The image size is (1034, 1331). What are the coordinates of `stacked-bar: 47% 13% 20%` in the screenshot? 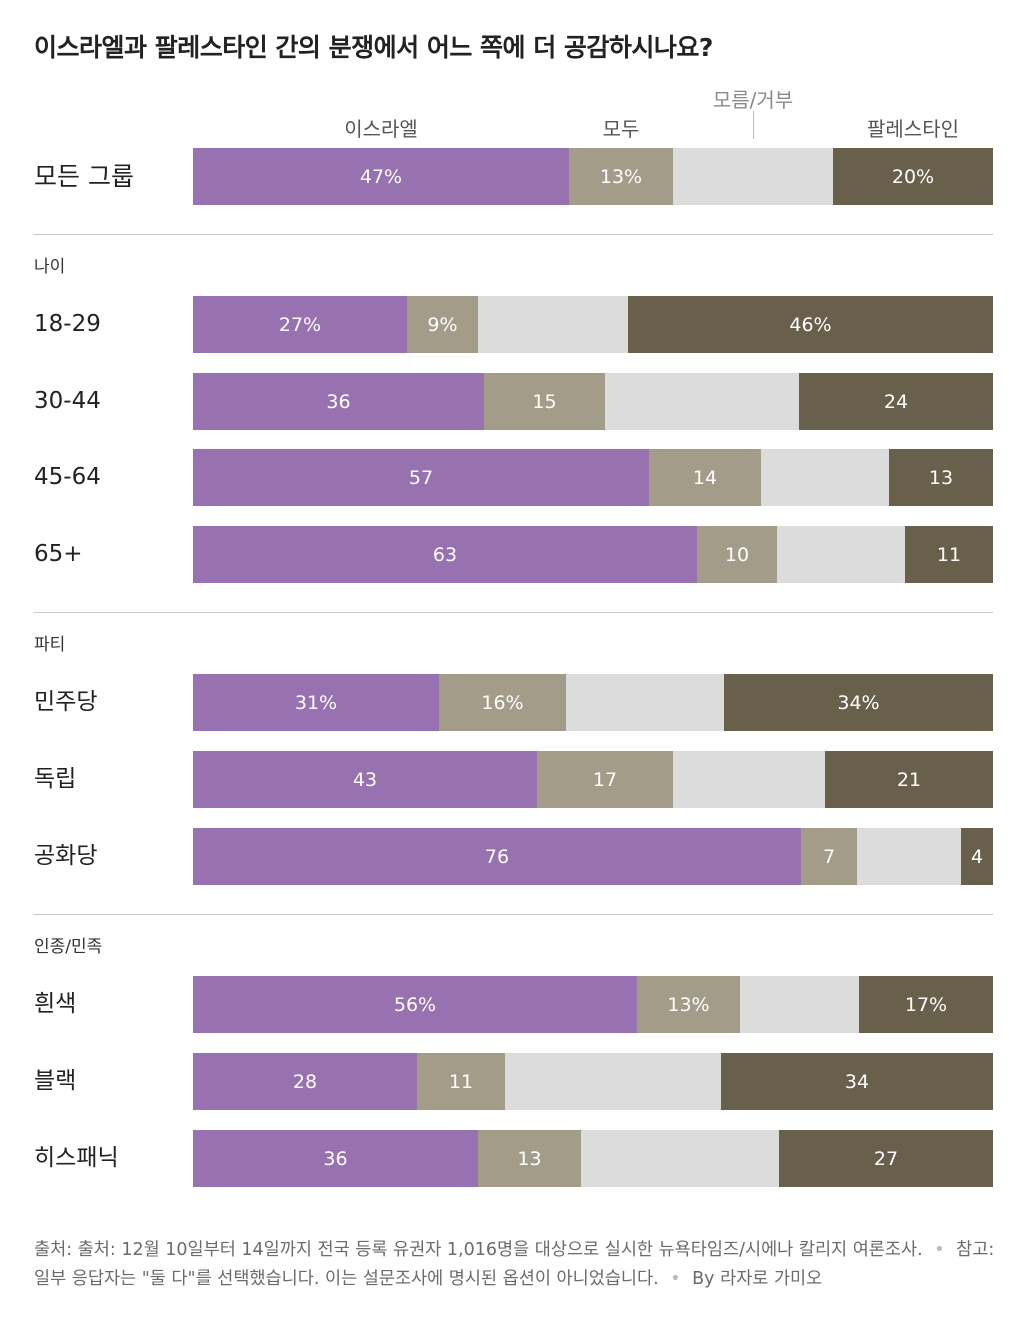 It's located at (593, 176).